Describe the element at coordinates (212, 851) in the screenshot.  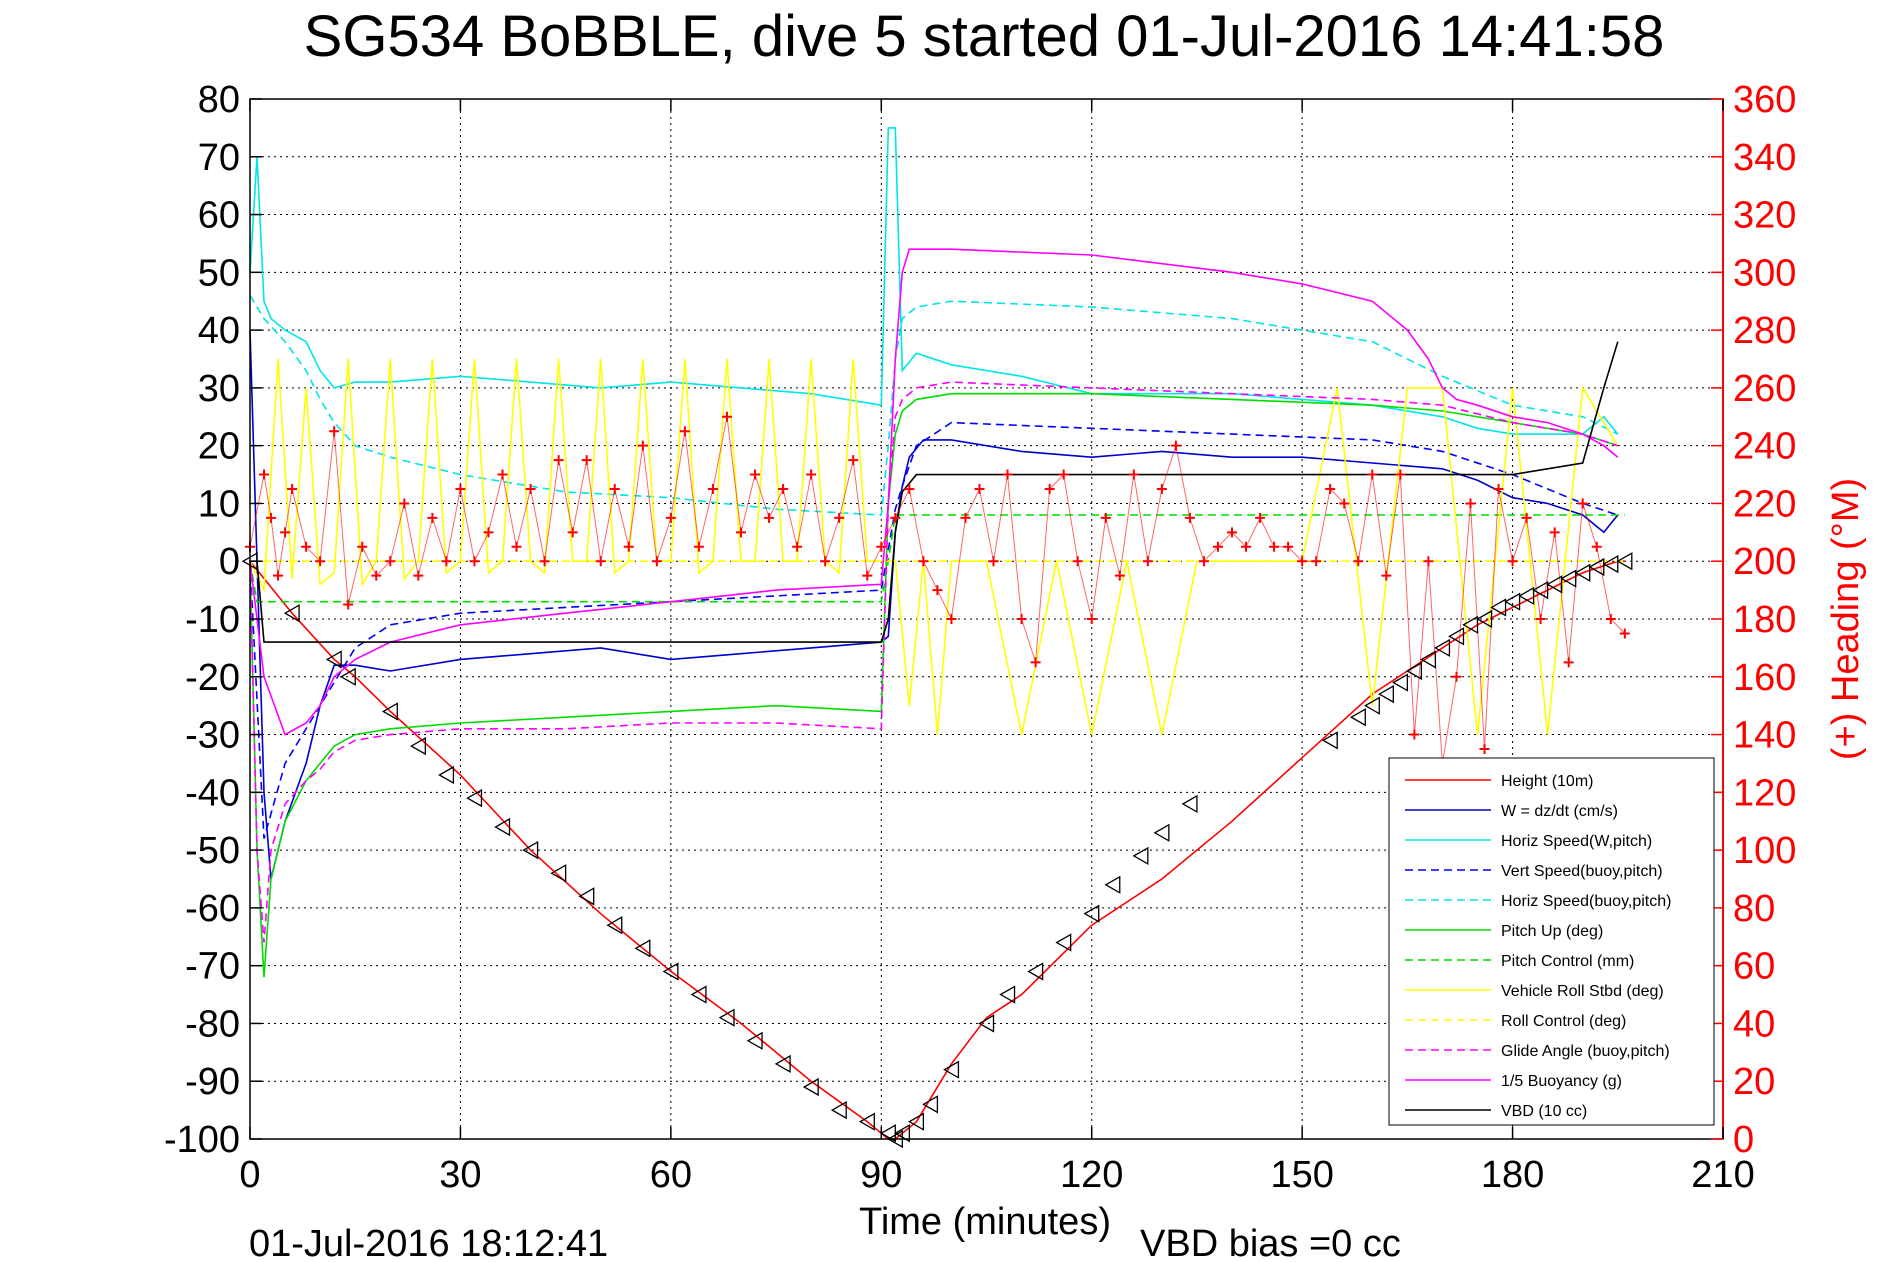
I see `y-tick-label: -50` at that location.